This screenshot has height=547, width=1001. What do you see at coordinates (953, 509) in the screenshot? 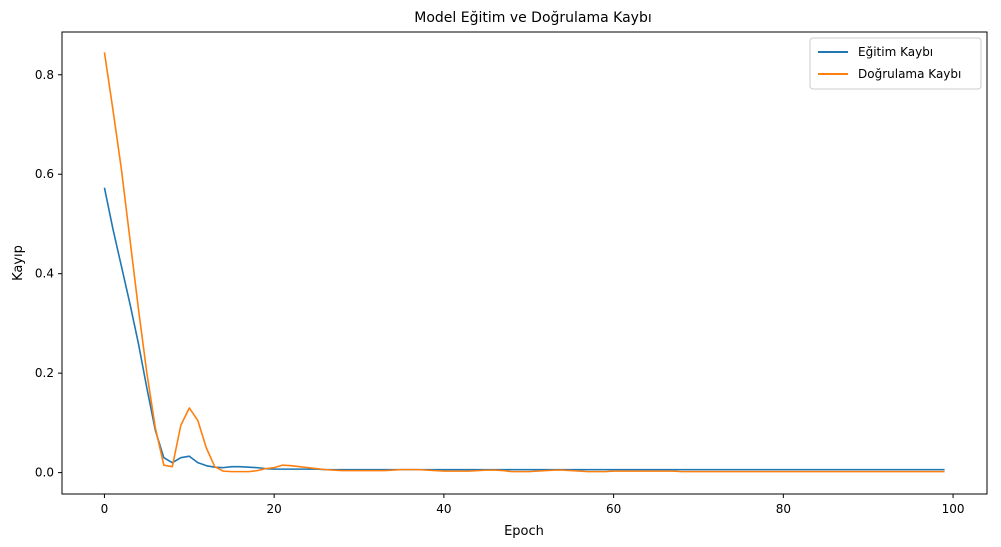
I see `x-tick-label: 100` at bounding box center [953, 509].